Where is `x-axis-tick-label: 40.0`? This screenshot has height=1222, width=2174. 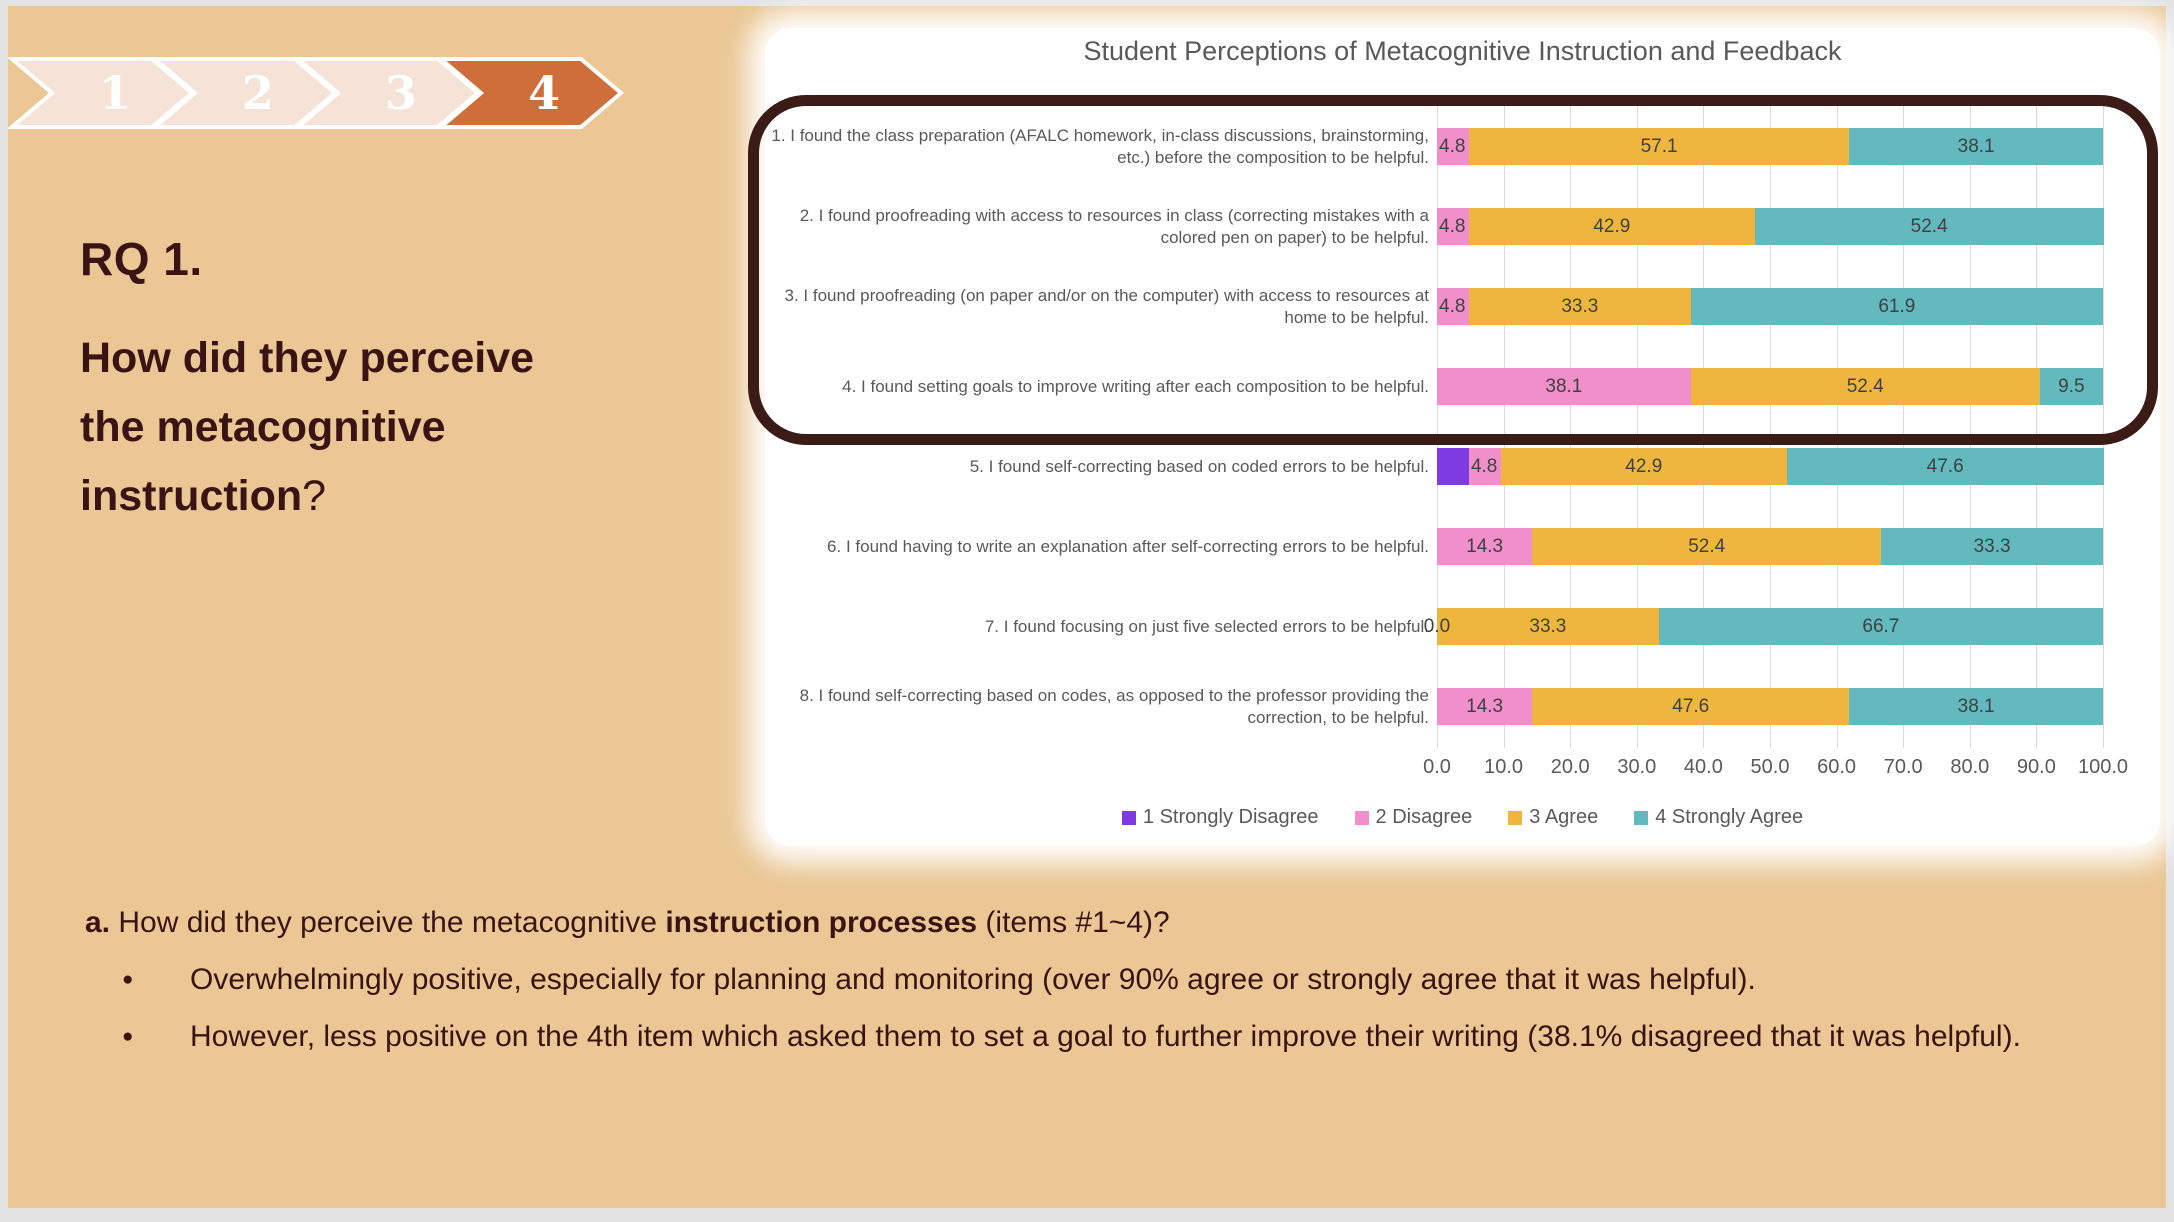 x-axis-tick-label: 40.0 is located at coordinates (1703, 767).